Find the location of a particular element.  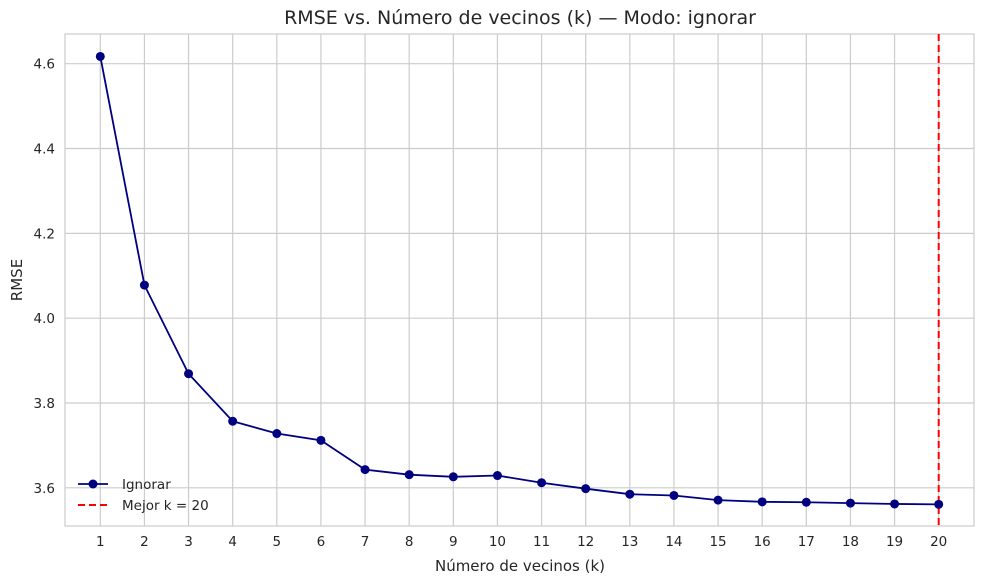

y-tick-label: 4.4 is located at coordinates (44, 150).